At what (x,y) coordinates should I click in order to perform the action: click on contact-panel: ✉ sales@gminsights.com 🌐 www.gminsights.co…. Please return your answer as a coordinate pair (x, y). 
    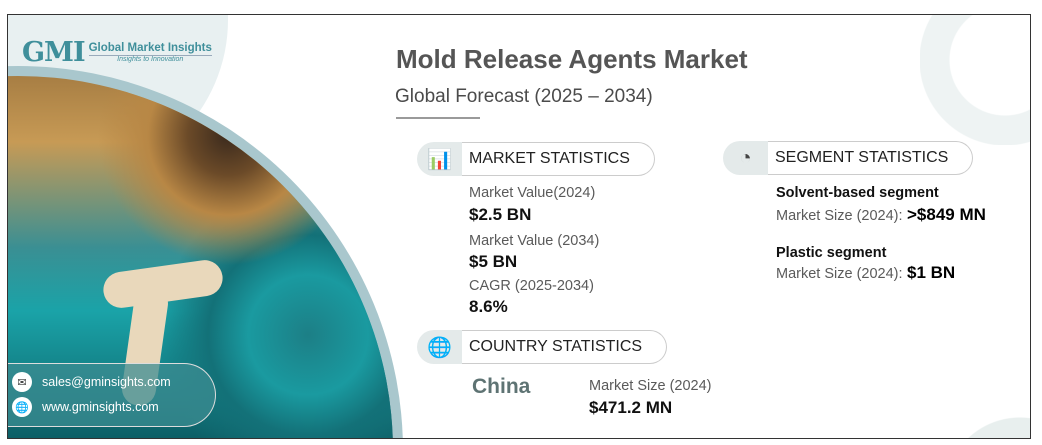
    Looking at the image, I should click on (112, 395).